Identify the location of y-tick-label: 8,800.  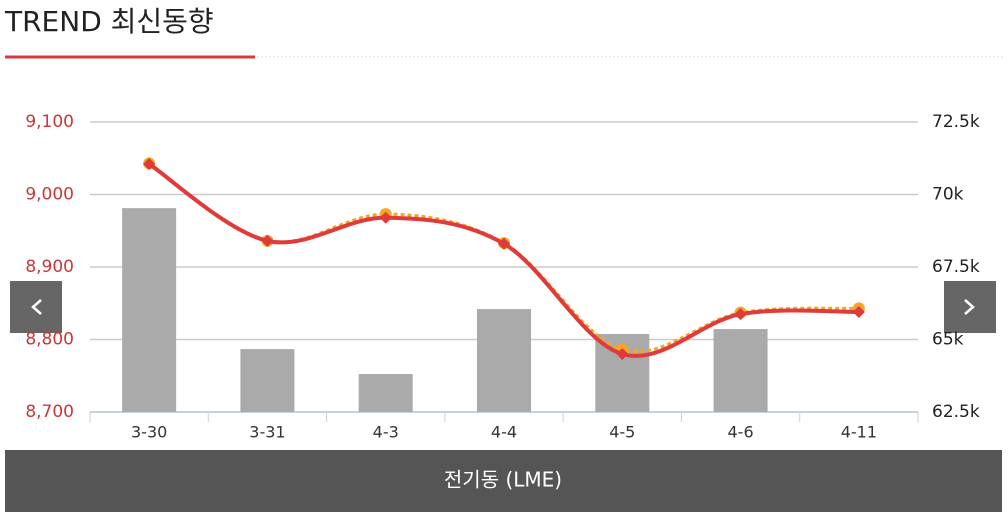
(49, 340).